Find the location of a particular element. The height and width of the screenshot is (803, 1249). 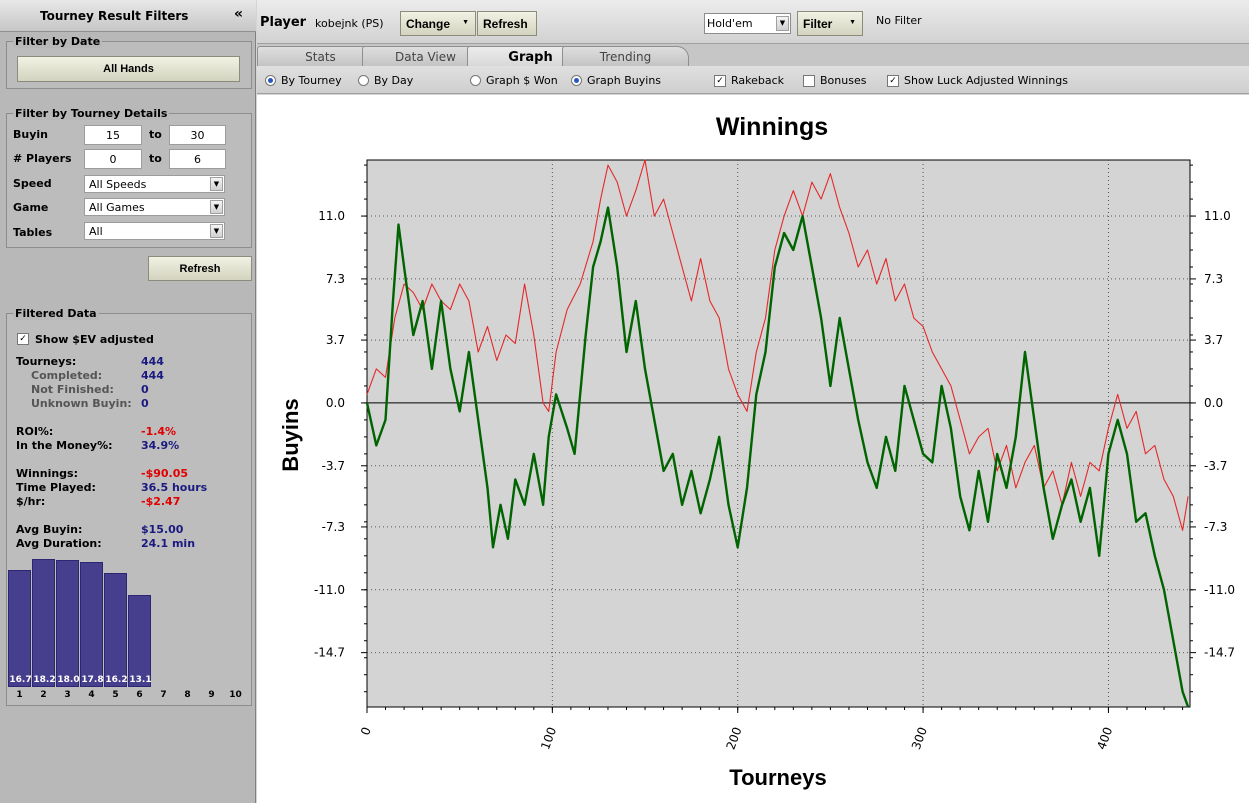

completed-label: Completed: is located at coordinates (67, 375).